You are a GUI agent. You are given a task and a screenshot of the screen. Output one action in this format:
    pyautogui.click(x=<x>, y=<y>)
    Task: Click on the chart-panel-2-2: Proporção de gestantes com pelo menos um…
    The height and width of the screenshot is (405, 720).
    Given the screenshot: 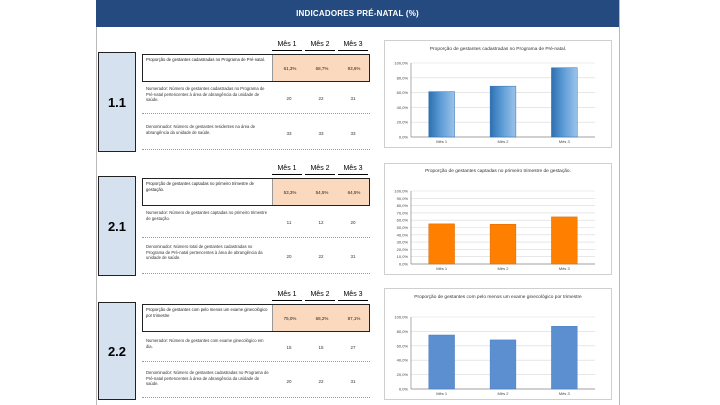 What is the action you would take?
    pyautogui.click(x=498, y=344)
    